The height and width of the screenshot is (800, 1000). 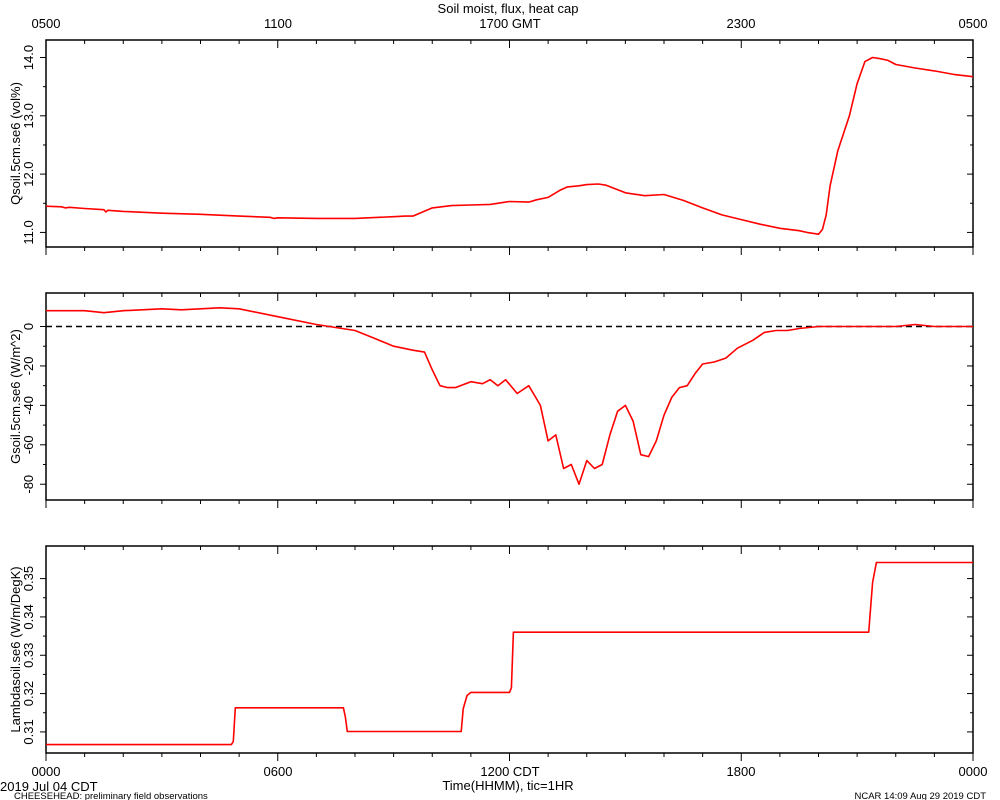 I want to click on y-tick-label: -80, so click(x=28, y=484).